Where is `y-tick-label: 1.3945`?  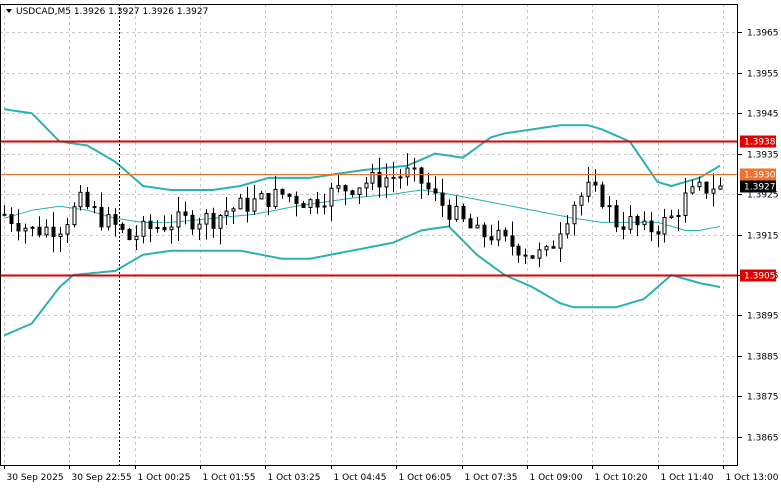
y-tick-label: 1.3945 is located at coordinates (763, 115).